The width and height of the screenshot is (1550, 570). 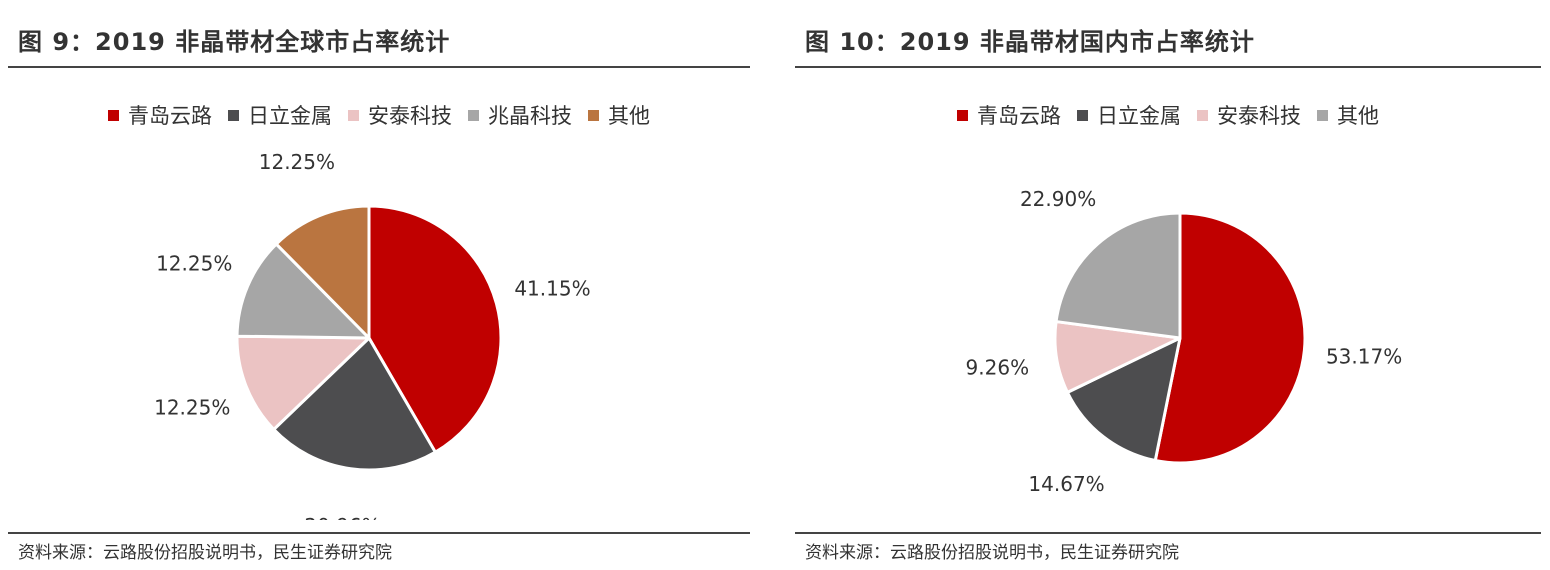 I want to click on legend-item: 兆晶科技, so click(x=520, y=115).